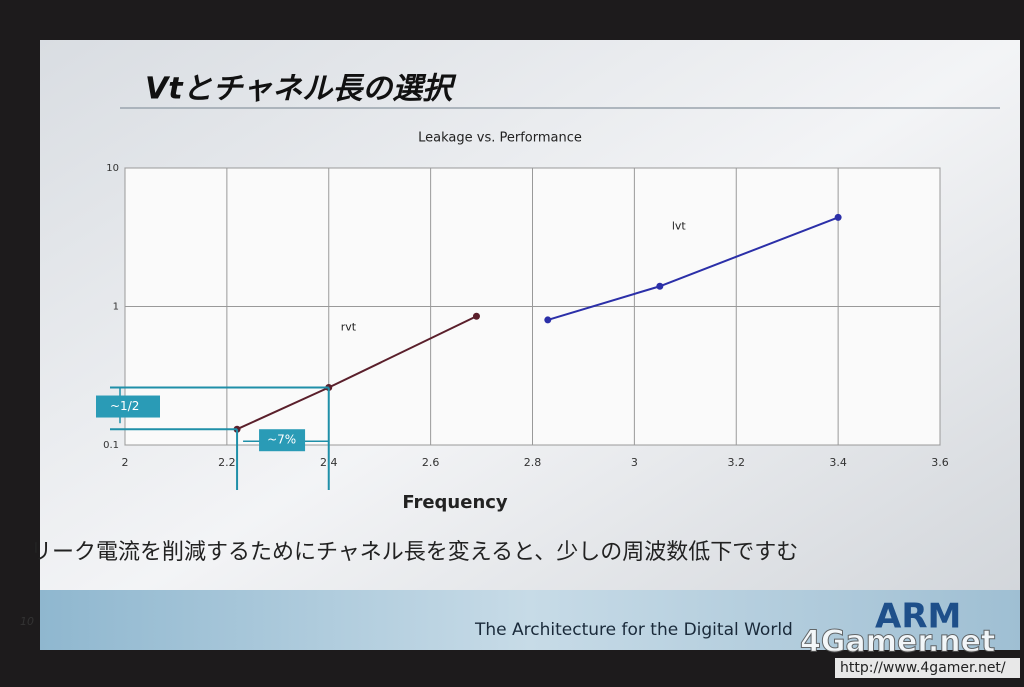 The height and width of the screenshot is (687, 1024). Describe the element at coordinates (27, 621) in the screenshot. I see `page-number: 10` at that location.